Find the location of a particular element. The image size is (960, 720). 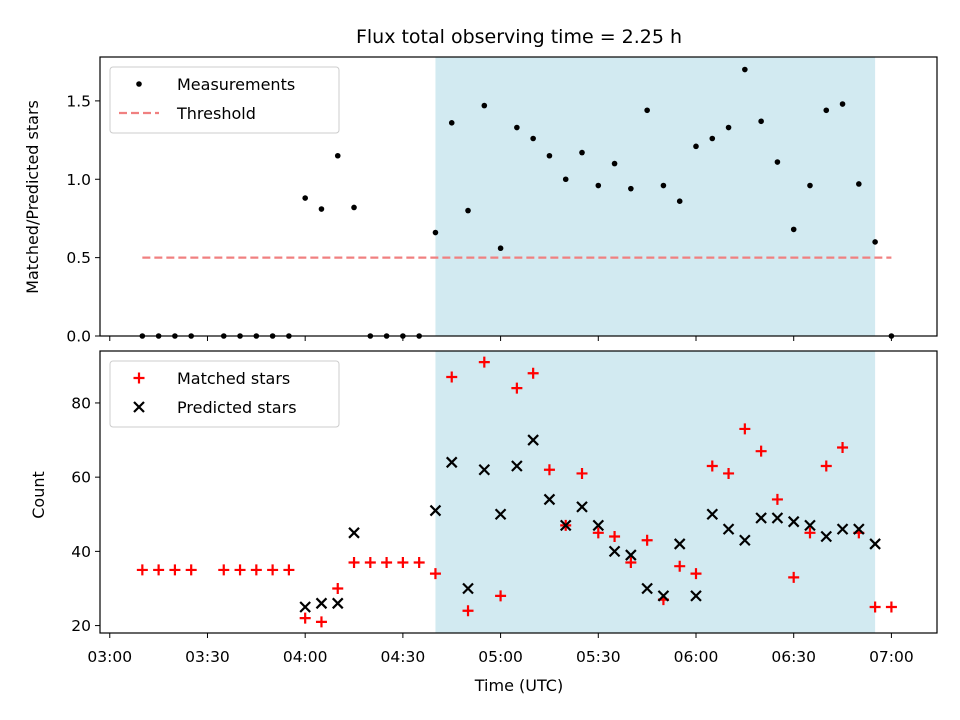

legend-plus-marker is located at coordinates (139, 378).